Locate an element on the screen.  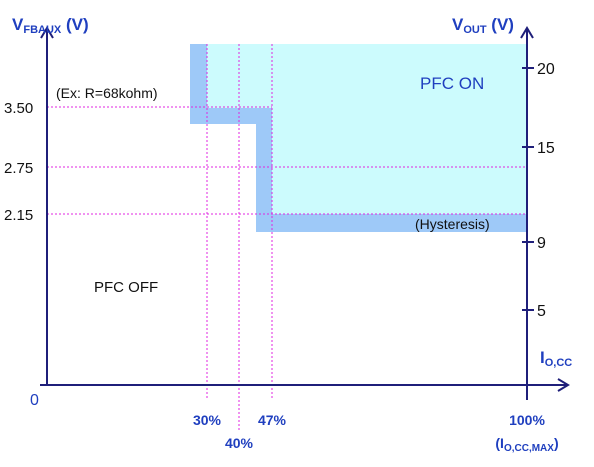
bottom-tick-100: 100% is located at coordinates (527, 420).